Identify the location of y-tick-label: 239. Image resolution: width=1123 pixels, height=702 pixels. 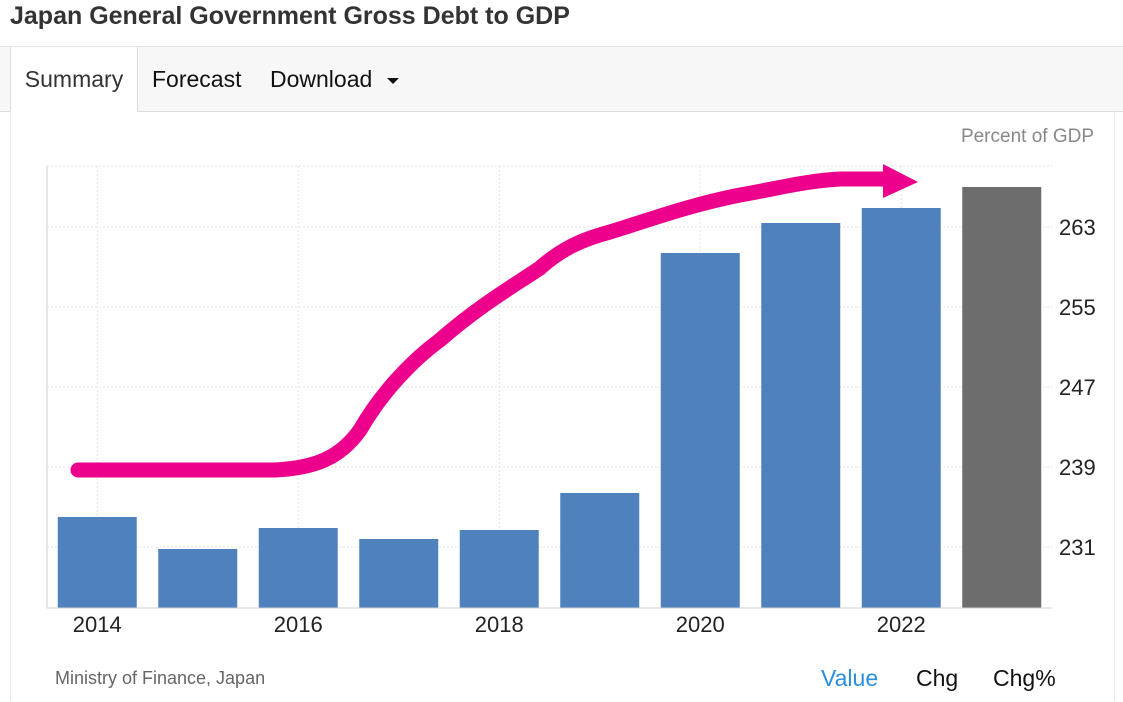
(1077, 467).